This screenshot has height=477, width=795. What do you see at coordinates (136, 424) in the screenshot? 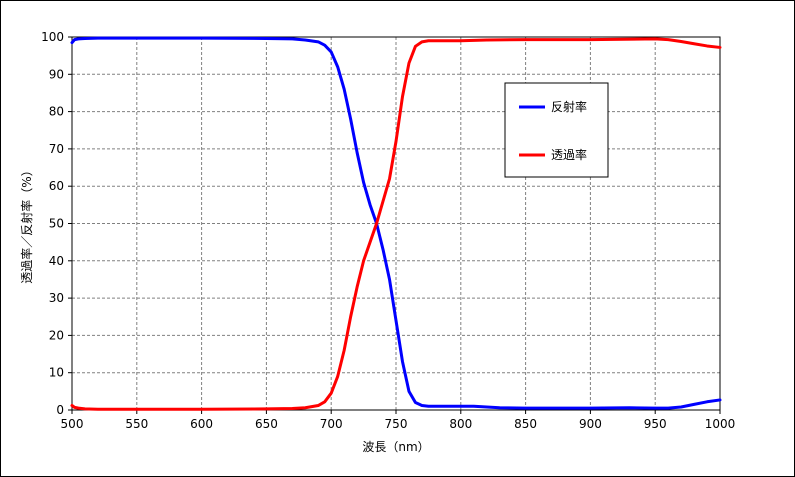
I see `x-tick-label: 550` at bounding box center [136, 424].